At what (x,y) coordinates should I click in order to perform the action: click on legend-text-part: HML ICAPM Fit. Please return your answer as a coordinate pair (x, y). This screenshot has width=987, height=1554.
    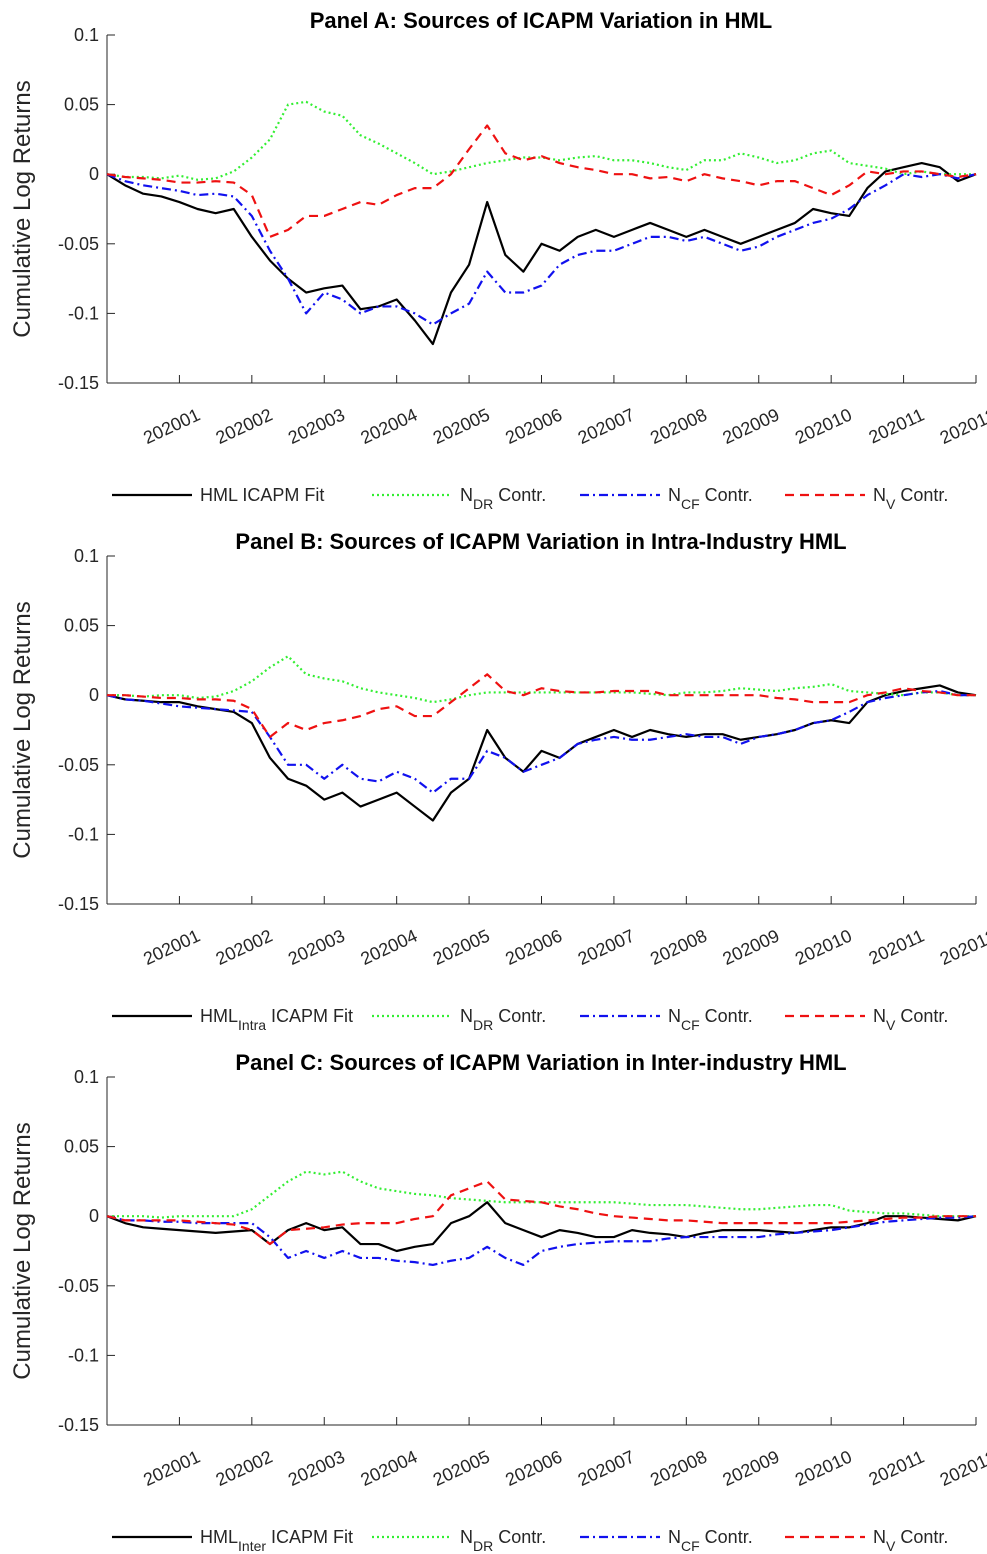
    Looking at the image, I should click on (262, 495).